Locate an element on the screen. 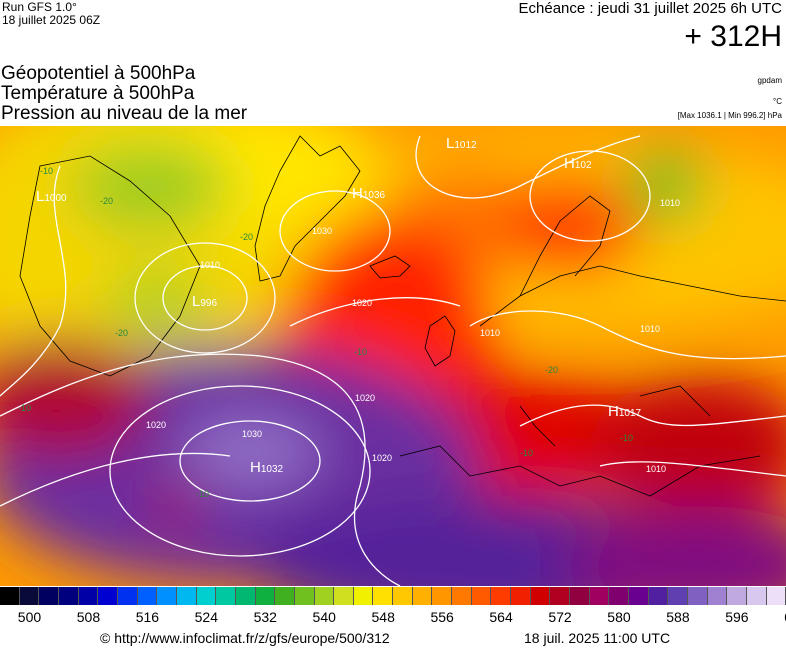 This screenshot has height=648, width=786. scale-tick-label: 516 is located at coordinates (147, 617).